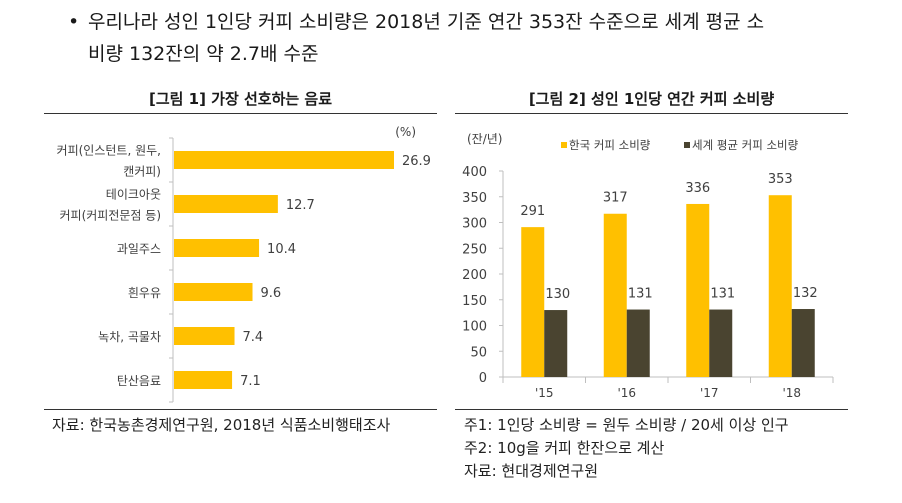 This screenshot has height=503, width=902. What do you see at coordinates (416, 161) in the screenshot?
I see `data-label-0: 26.9` at bounding box center [416, 161].